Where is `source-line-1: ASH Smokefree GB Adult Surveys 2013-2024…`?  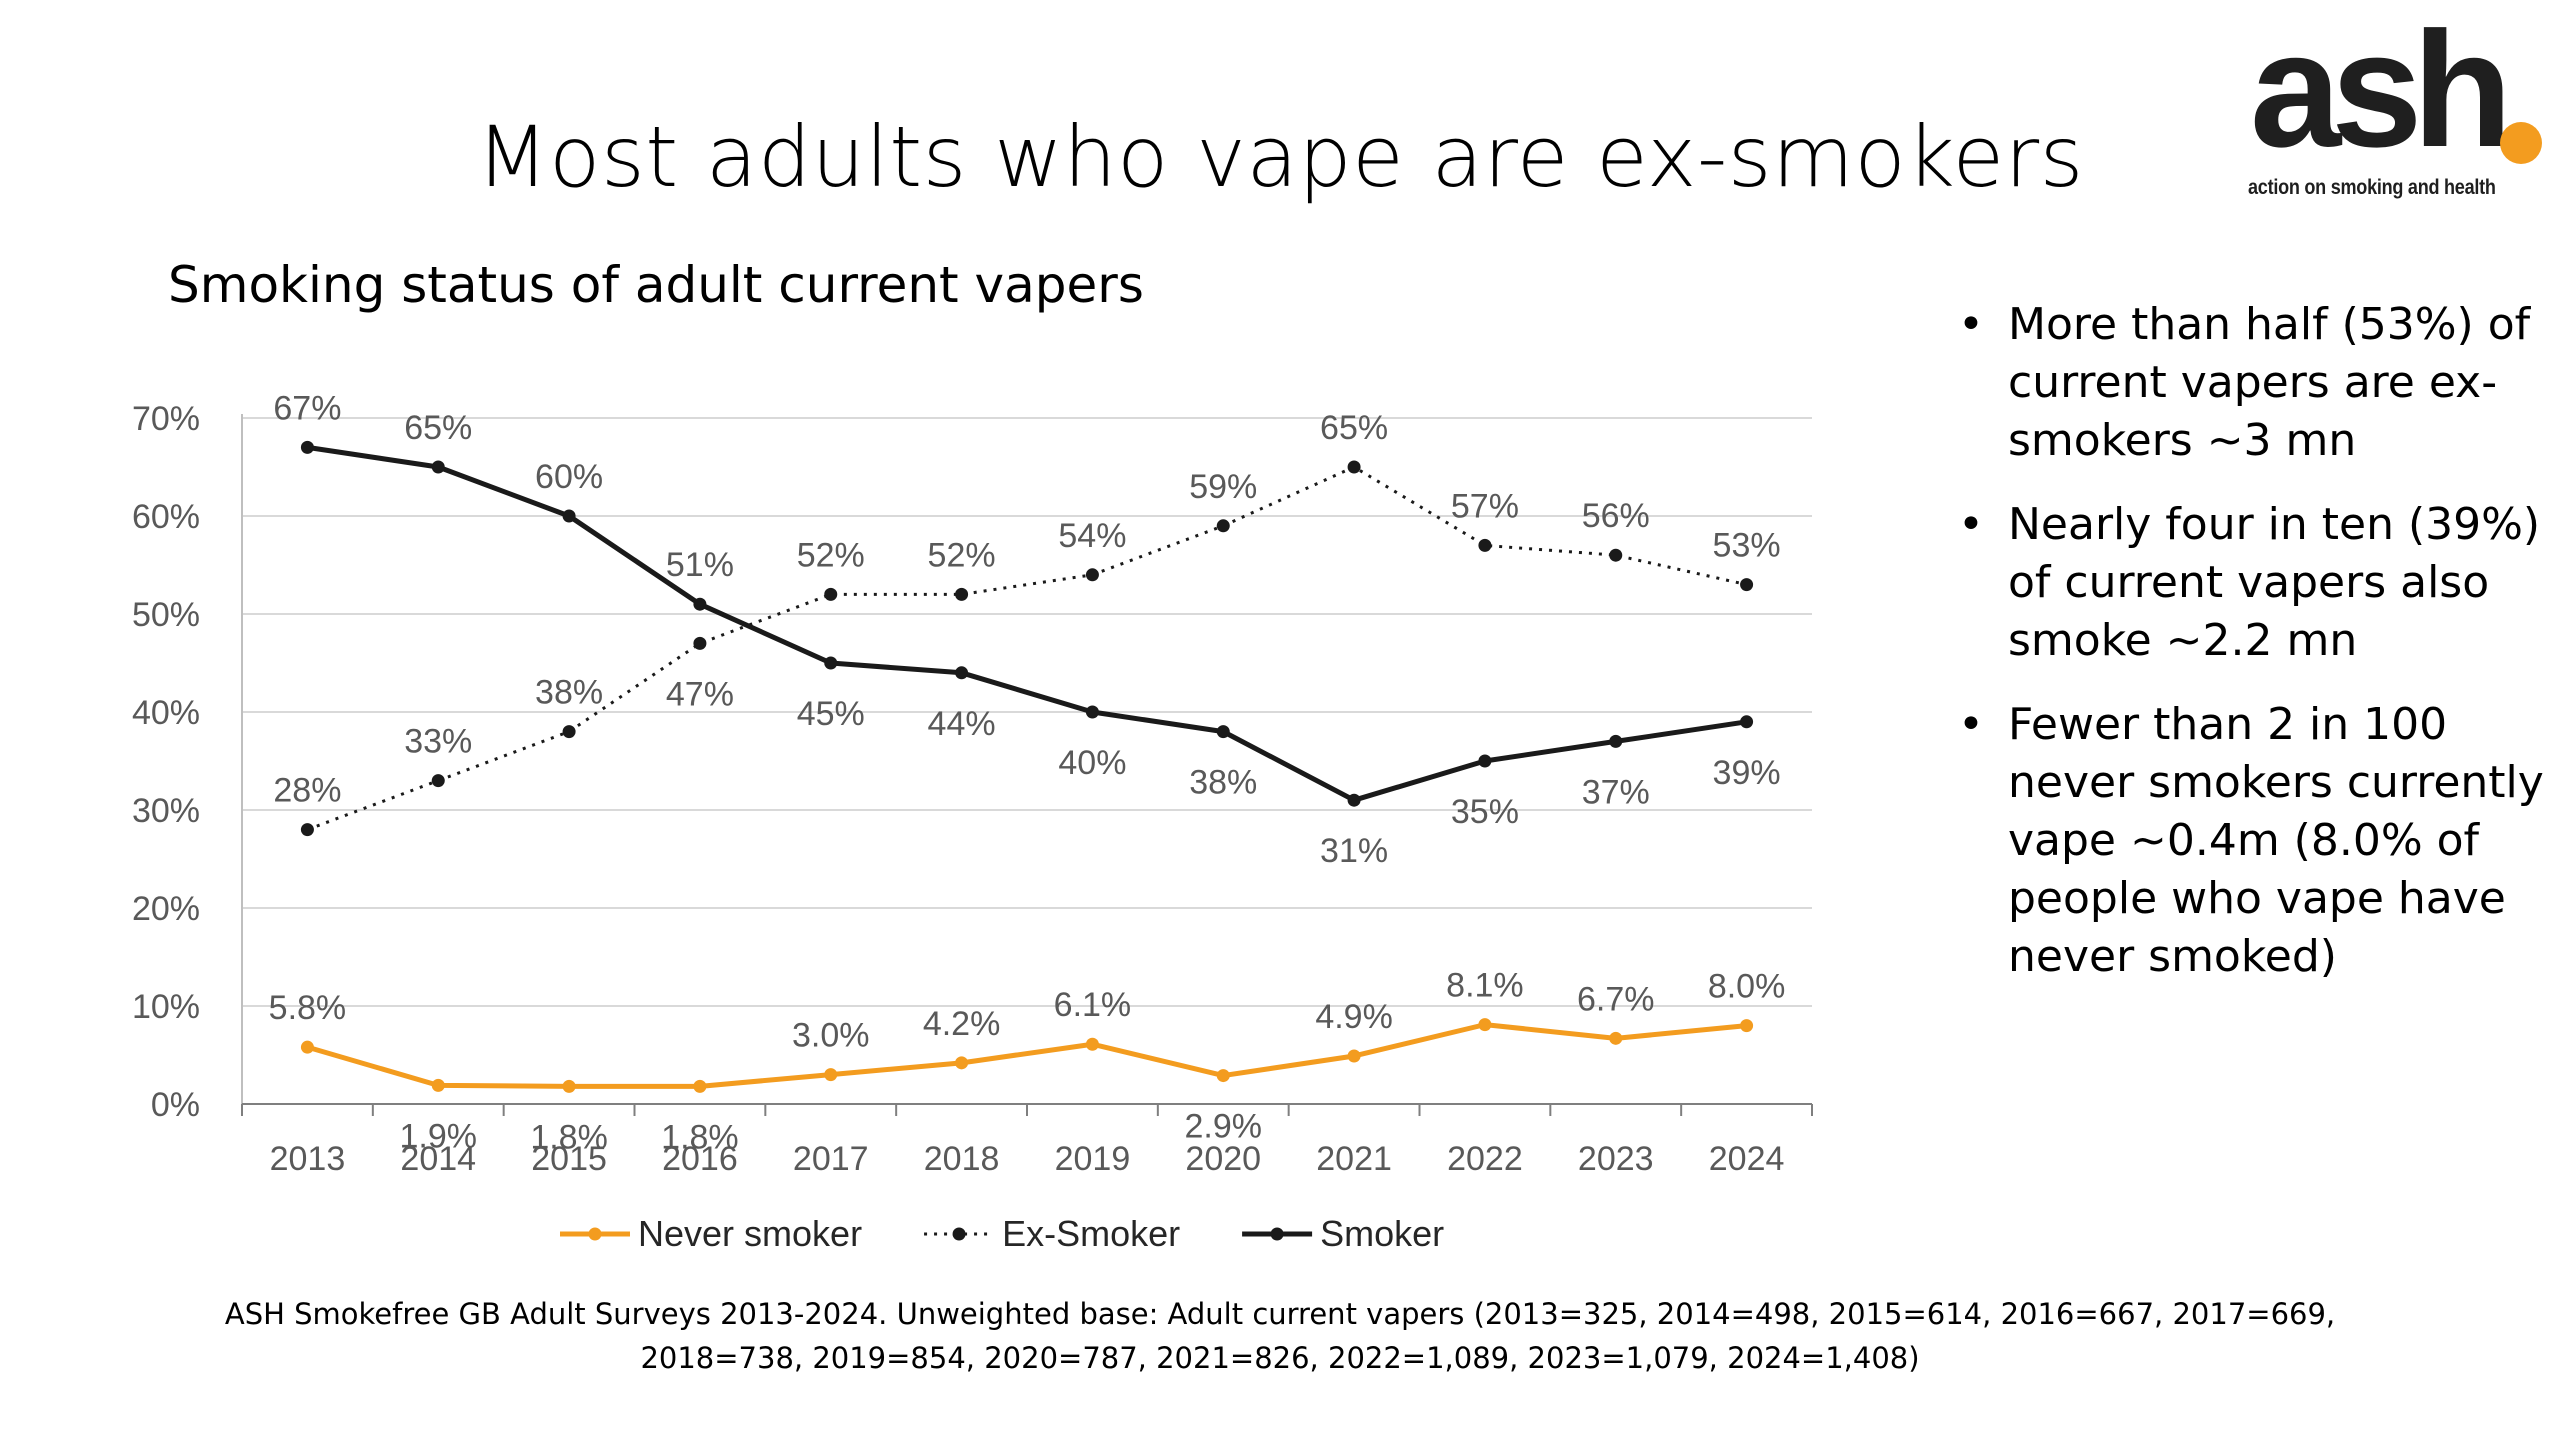
source-line-1: ASH Smokefree GB Adult Surveys 2013-2024… is located at coordinates (1280, 1314).